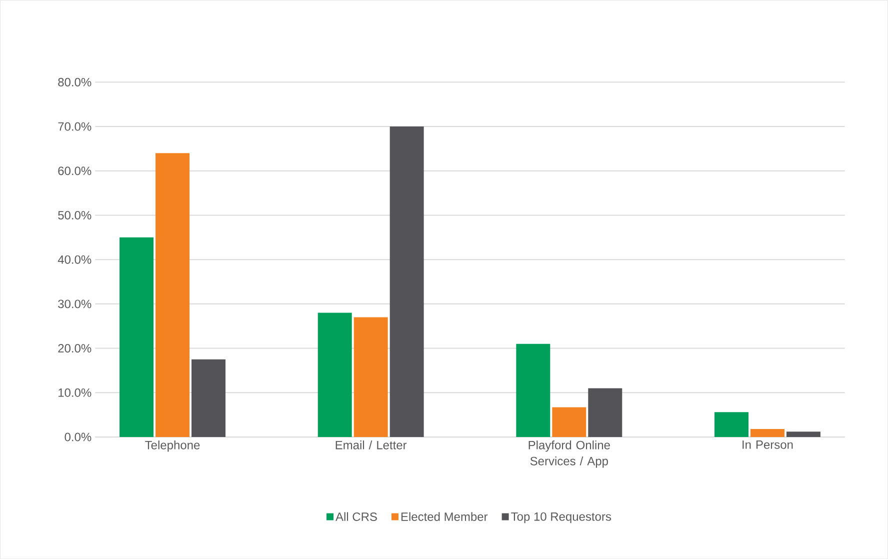 Image resolution: width=888 pixels, height=559 pixels. What do you see at coordinates (356, 516) in the screenshot?
I see `legend-label: All CRS` at bounding box center [356, 516].